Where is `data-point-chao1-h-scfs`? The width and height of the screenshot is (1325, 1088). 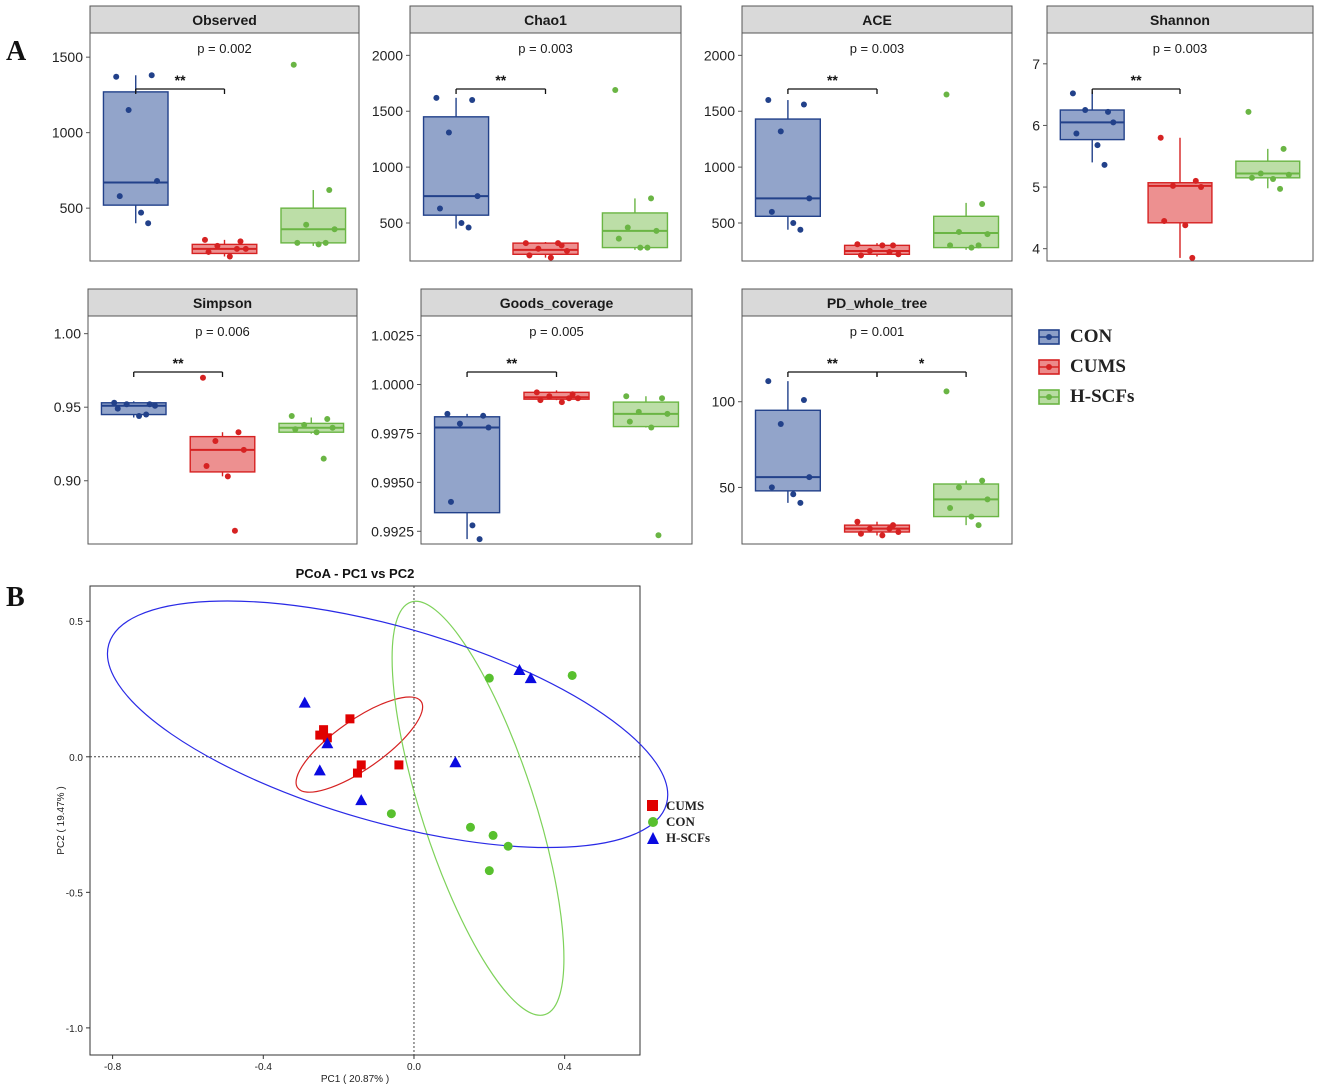
data-point-chao1-h-scfs is located at coordinates (627, 227).